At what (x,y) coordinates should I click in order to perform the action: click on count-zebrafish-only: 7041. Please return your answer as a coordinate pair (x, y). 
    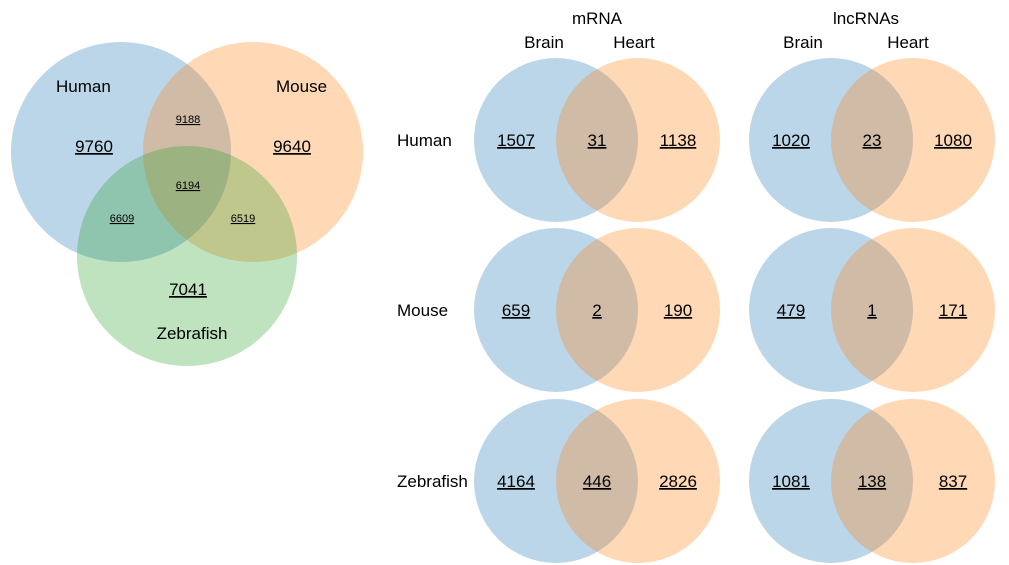
    Looking at the image, I should click on (188, 289).